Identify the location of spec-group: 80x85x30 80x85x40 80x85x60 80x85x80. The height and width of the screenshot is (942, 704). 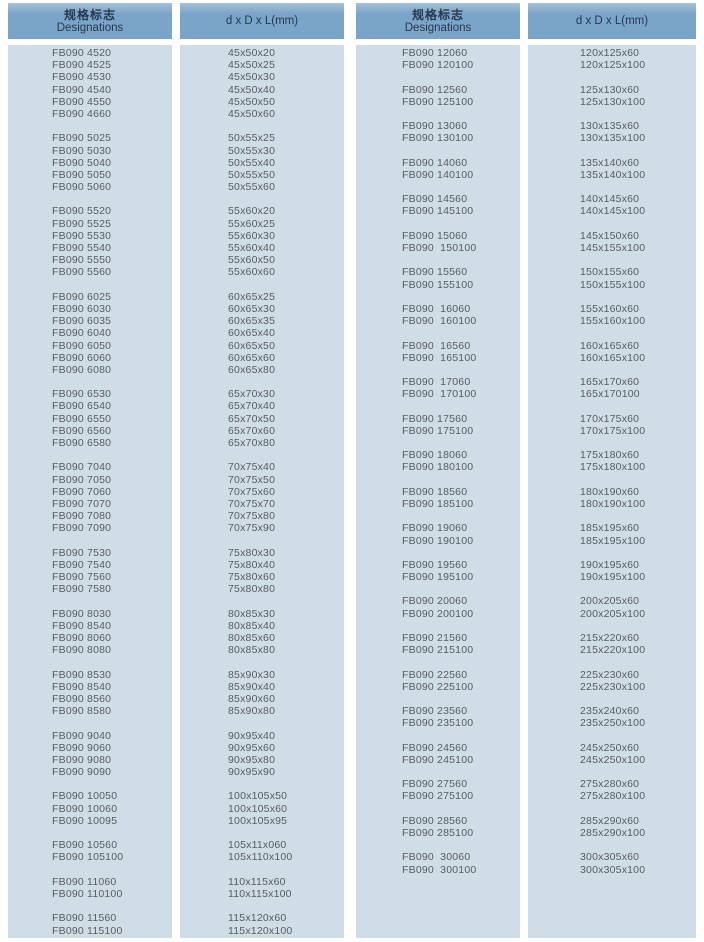
(286, 632).